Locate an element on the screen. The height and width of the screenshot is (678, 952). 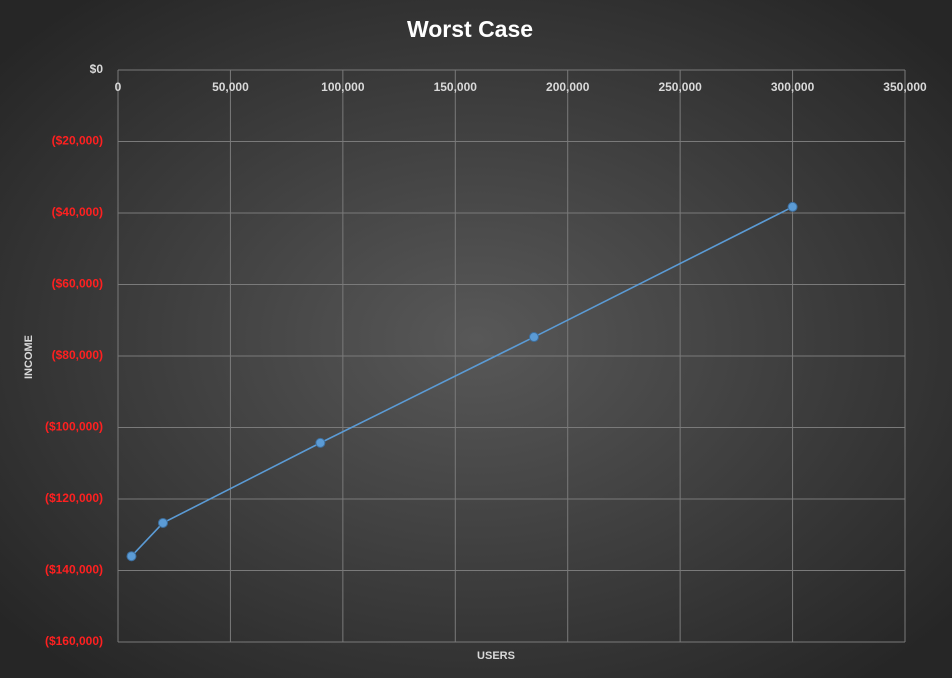
y-tick-label: ($40,000) is located at coordinates (77, 212).